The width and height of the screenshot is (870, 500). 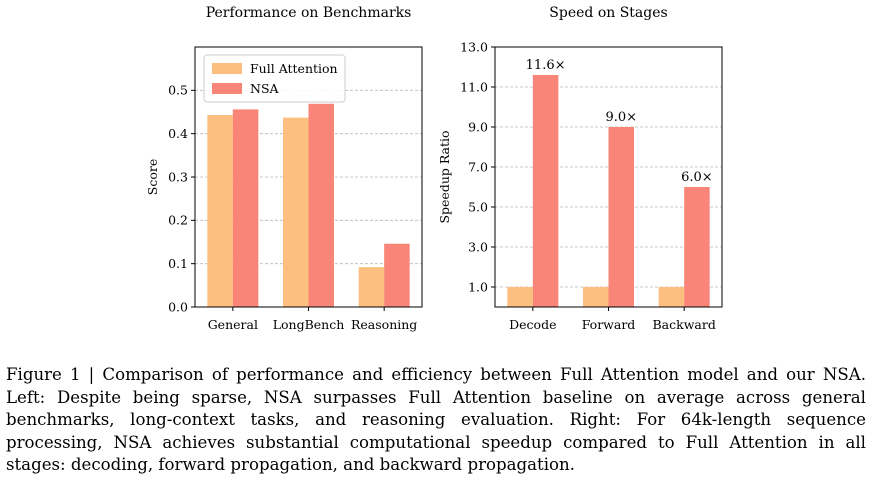 I want to click on bar-full-attention-decode, so click(x=520, y=297).